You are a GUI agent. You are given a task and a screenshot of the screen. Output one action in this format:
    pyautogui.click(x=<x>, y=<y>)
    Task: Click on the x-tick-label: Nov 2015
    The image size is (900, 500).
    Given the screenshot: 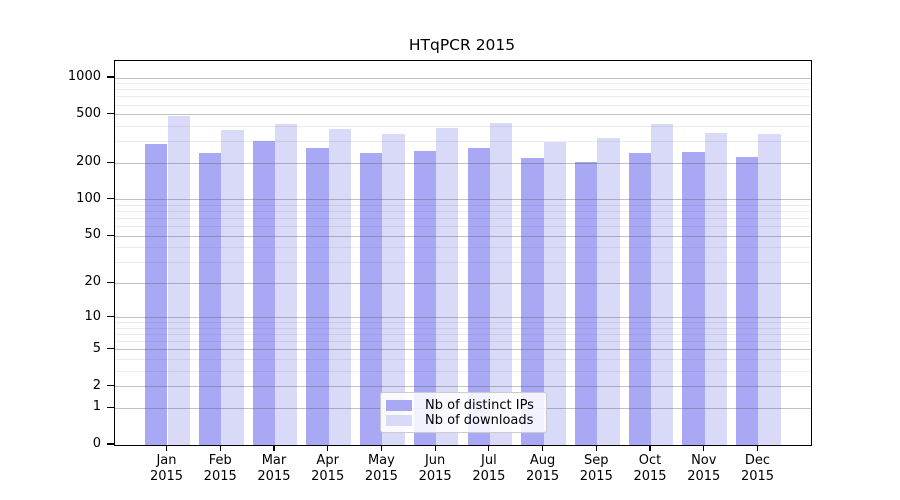 What is the action you would take?
    pyautogui.click(x=704, y=468)
    